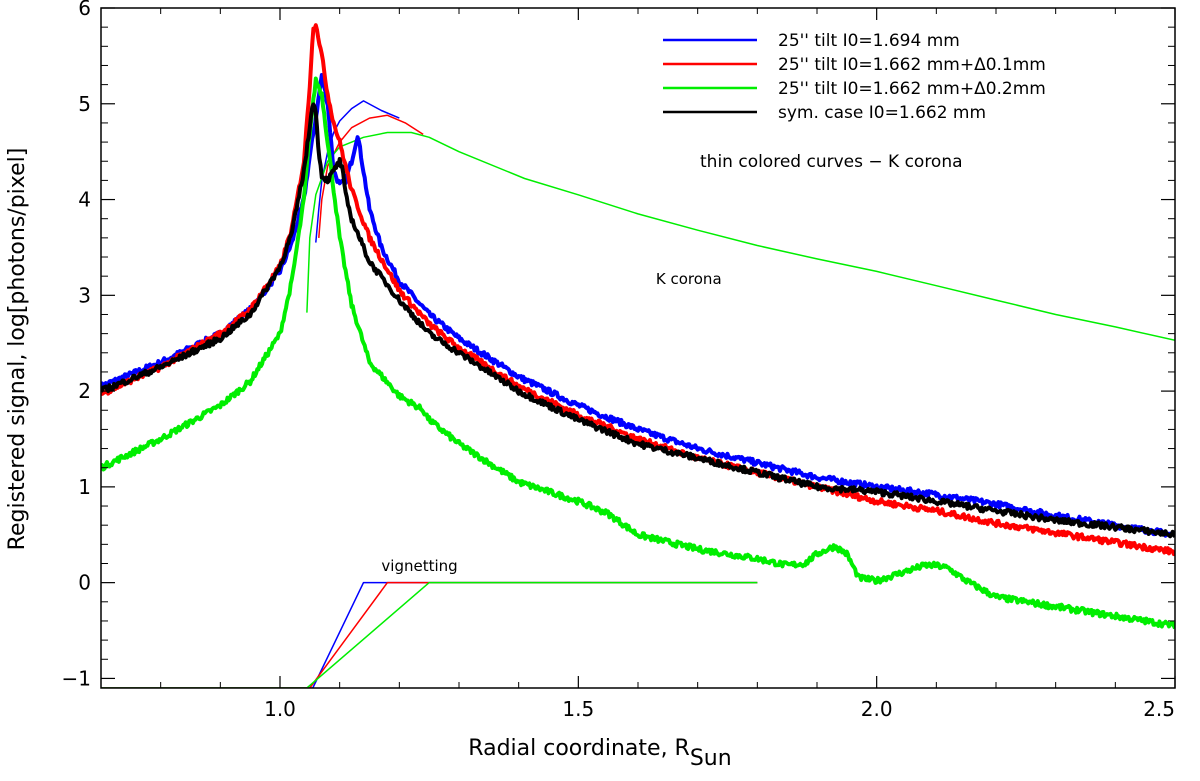 This screenshot has width=1200, height=781. What do you see at coordinates (689, 279) in the screenshot?
I see `annotation-label: K corona` at bounding box center [689, 279].